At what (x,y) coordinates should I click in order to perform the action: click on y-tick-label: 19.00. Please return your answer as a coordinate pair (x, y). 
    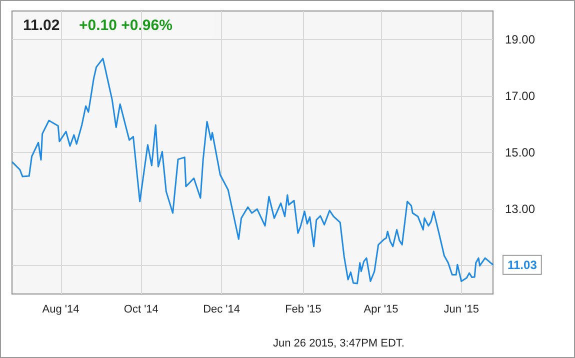
    Looking at the image, I should click on (520, 39).